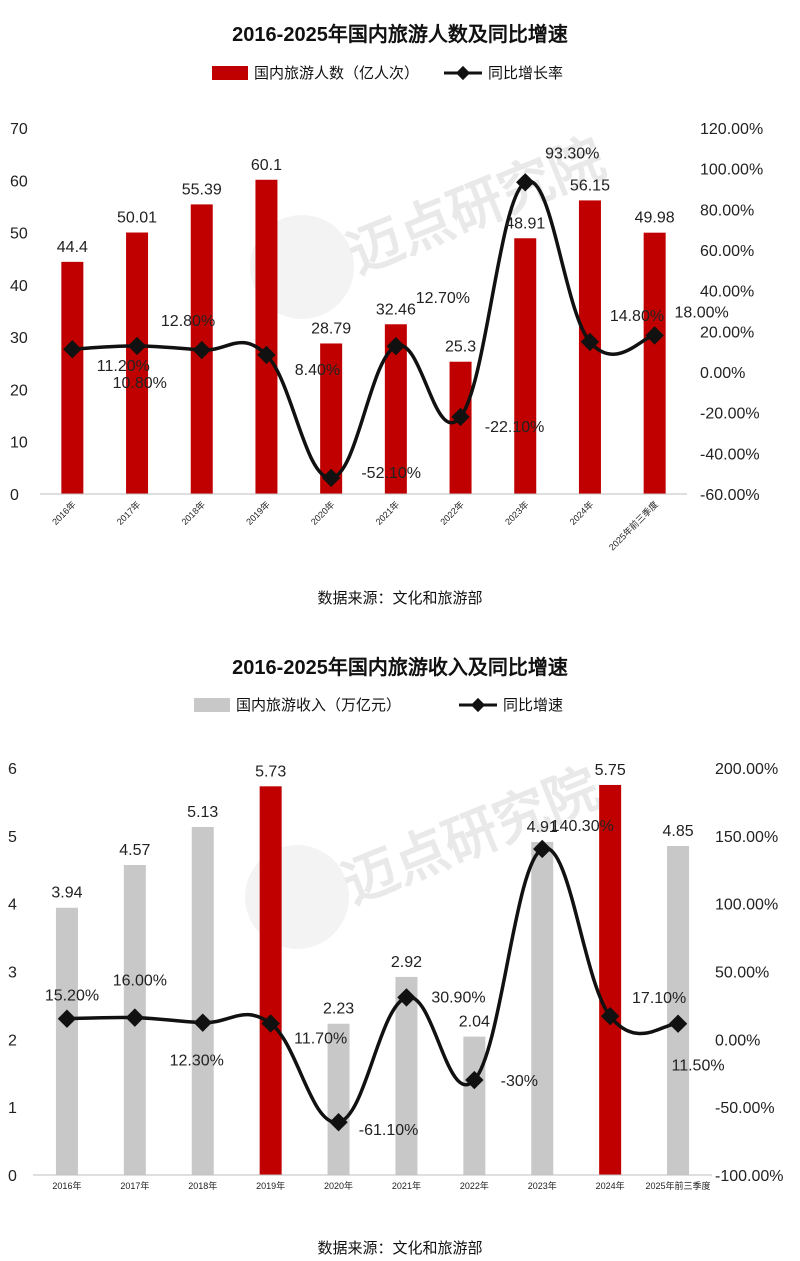  I want to click on bar-value-label: 28.79, so click(331, 328).